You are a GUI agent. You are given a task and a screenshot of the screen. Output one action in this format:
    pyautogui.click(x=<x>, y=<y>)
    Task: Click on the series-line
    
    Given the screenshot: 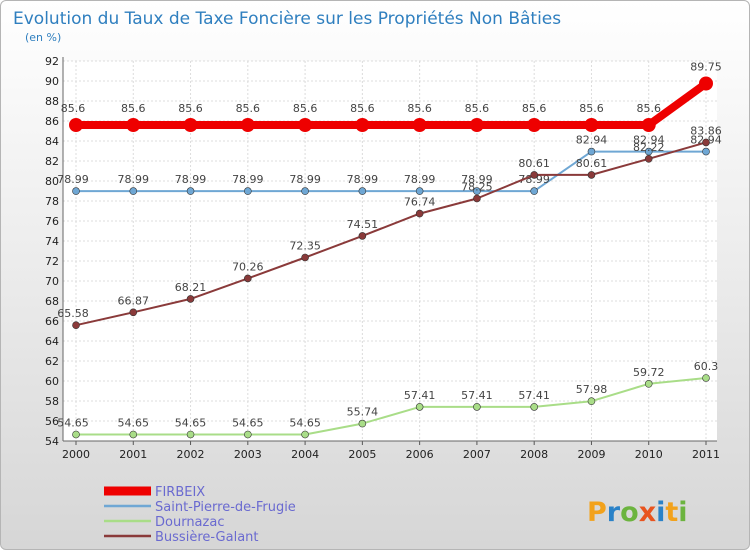 What is the action you would take?
    pyautogui.click(x=391, y=406)
    